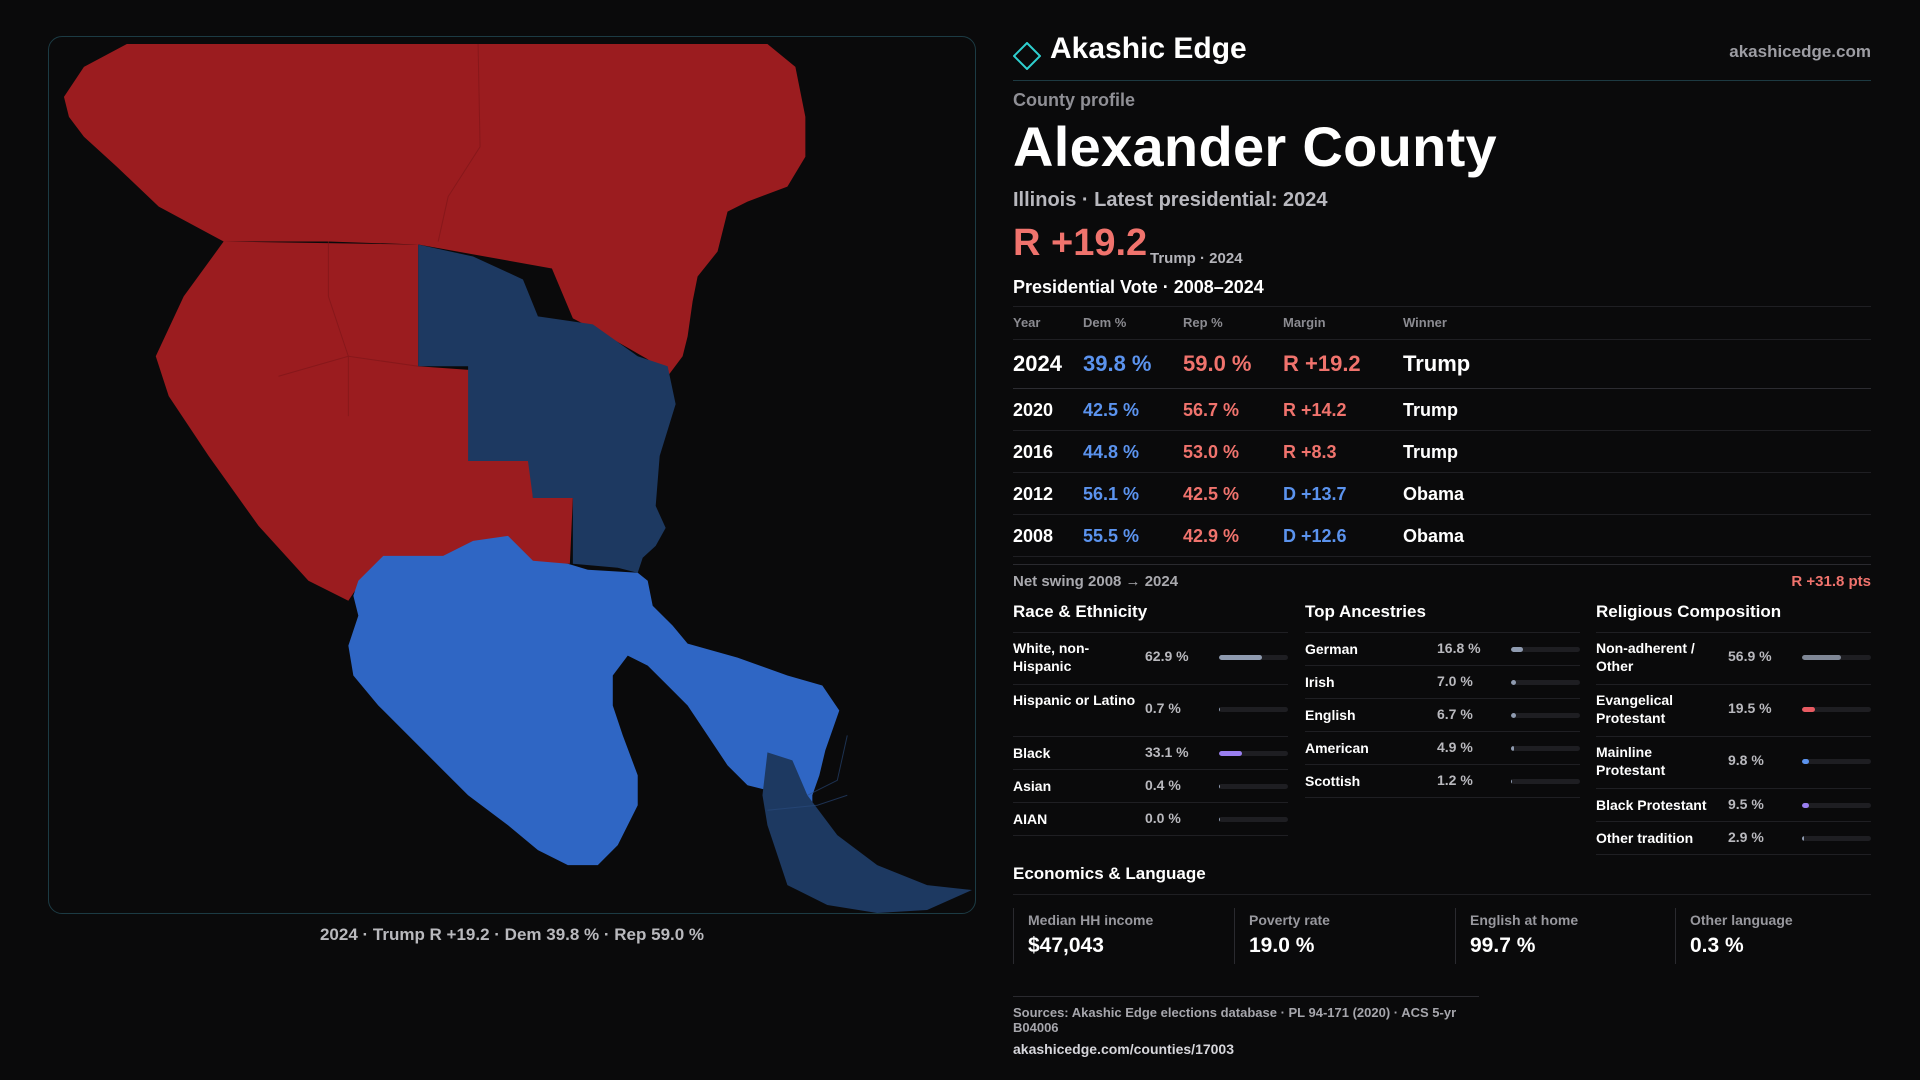 Image resolution: width=1920 pixels, height=1080 pixels. What do you see at coordinates (364, 421) in the screenshot?
I see `precinct-rep-west` at bounding box center [364, 421].